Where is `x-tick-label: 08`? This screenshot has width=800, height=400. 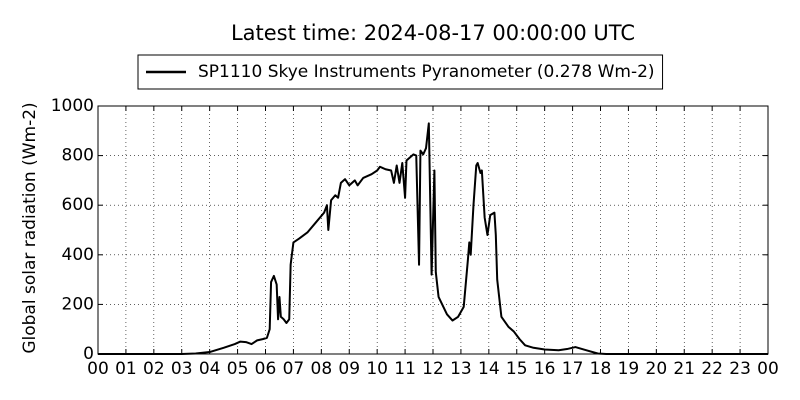 x-tick-label: 08 is located at coordinates (322, 369).